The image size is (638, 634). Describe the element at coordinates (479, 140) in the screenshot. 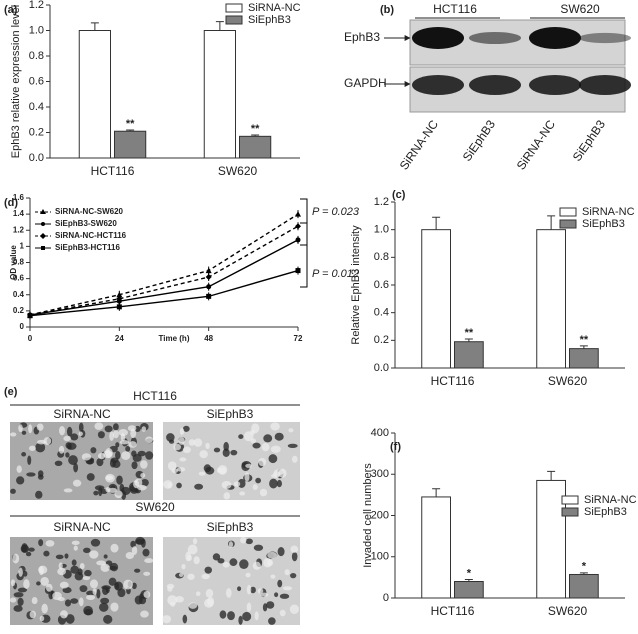

I see `lane-label: SiEphB3` at that location.